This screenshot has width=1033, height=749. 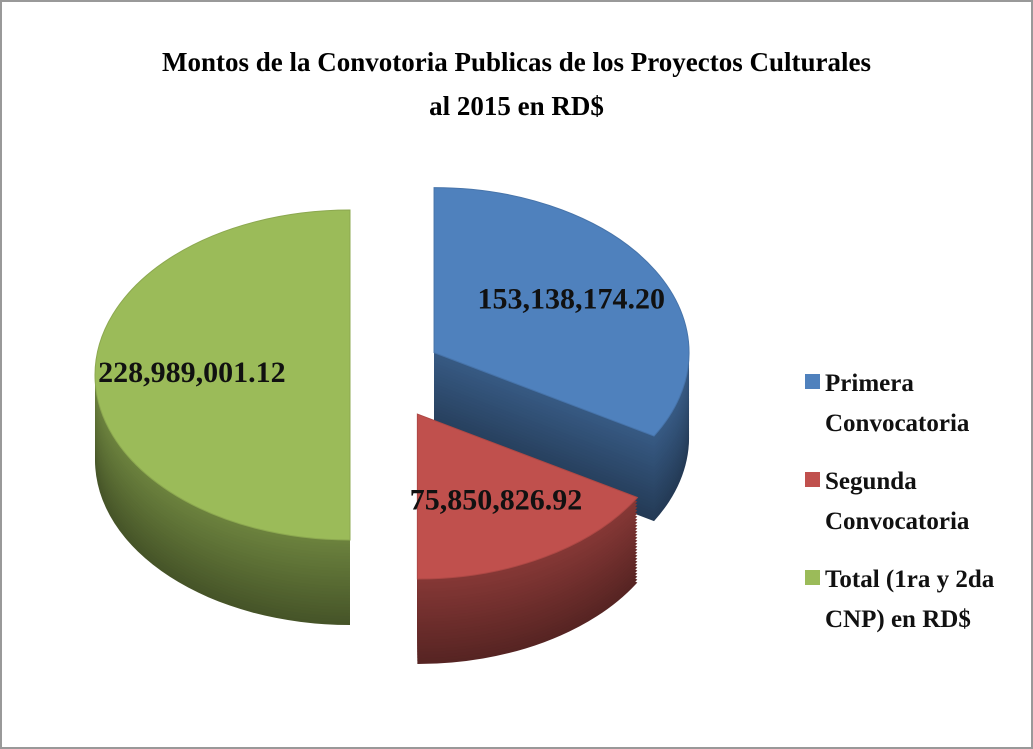 I want to click on legend-label: Primera Convocatoria, so click(x=897, y=403).